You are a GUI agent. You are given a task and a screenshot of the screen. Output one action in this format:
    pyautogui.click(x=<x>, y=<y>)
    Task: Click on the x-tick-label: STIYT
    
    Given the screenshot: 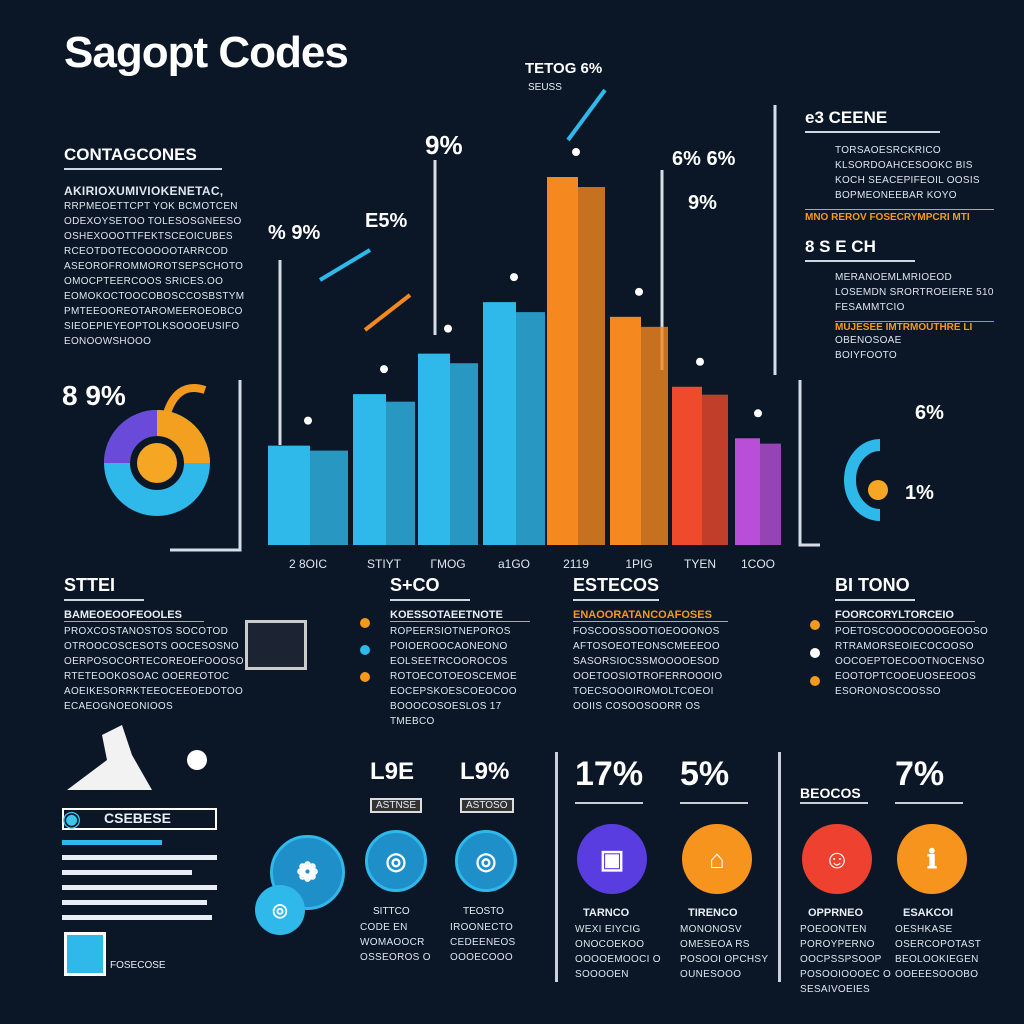 What is the action you would take?
    pyautogui.click(x=384, y=564)
    